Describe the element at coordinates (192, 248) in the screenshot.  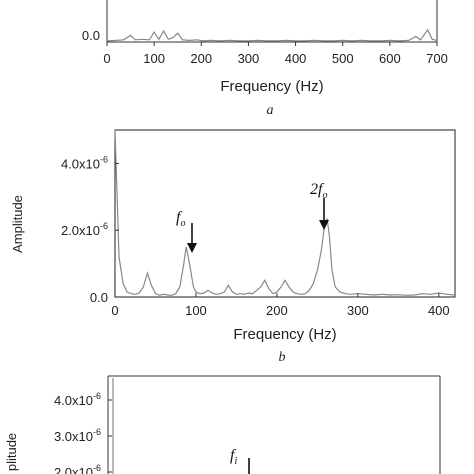
I see `annotation-fo-arrowhead` at that location.